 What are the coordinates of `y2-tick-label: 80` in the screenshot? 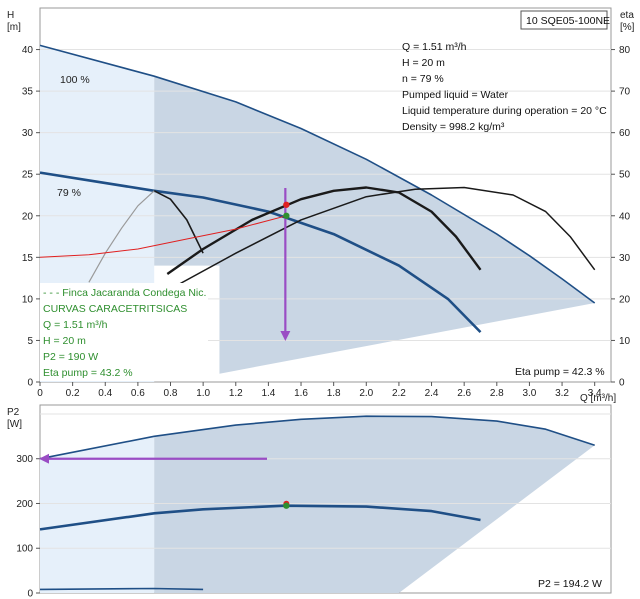 It's located at (625, 50).